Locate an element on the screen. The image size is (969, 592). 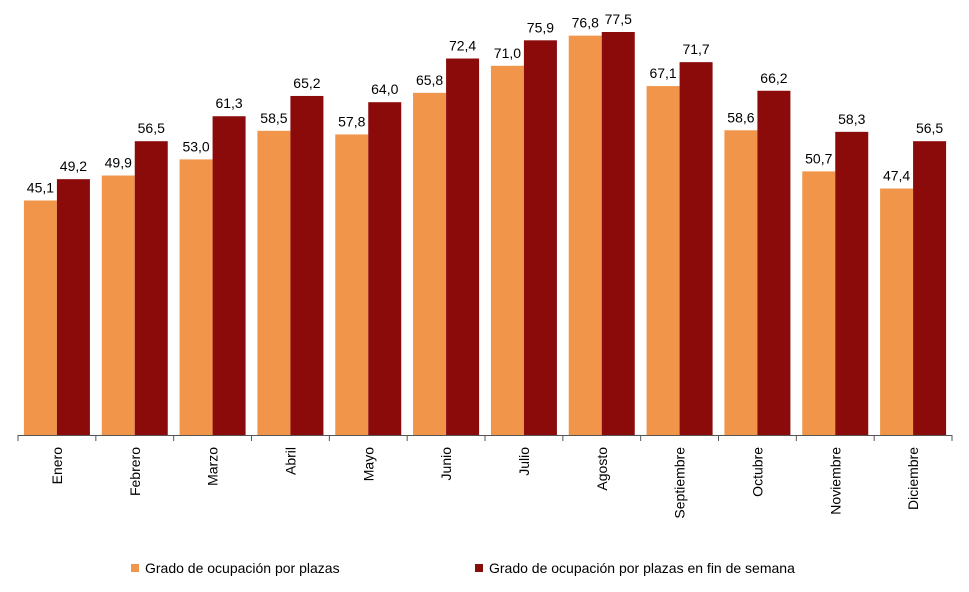
legend-swatch-fin-de-semana is located at coordinates (479, 568).